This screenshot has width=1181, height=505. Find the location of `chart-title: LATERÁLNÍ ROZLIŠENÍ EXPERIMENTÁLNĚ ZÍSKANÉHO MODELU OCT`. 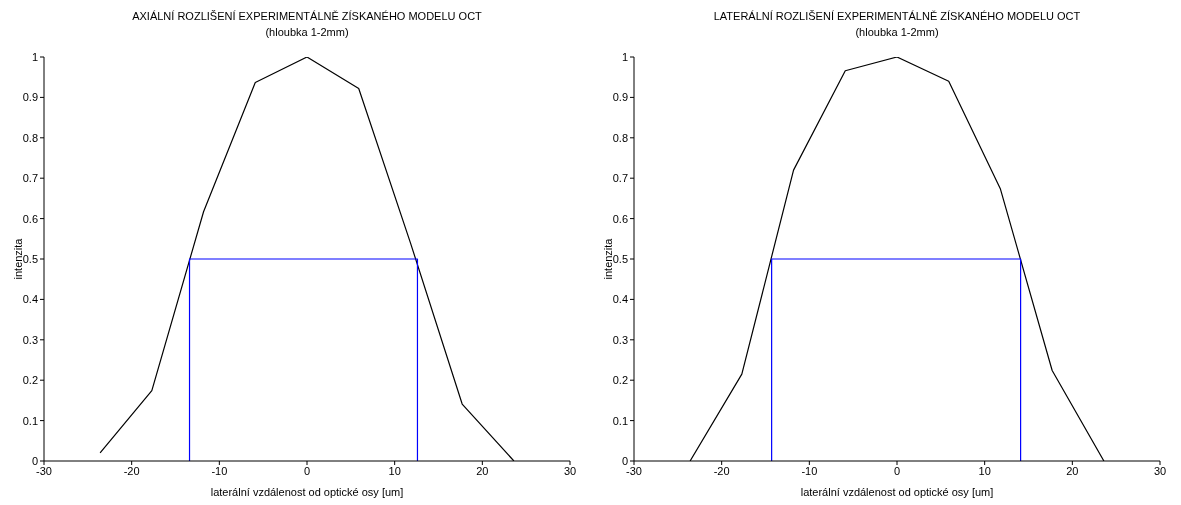

chart-title: LATERÁLNÍ ROZLIŠENÍ EXPERIMENTÁLNĚ ZÍSKANÉHO MODELU OCT is located at coordinates (897, 16).